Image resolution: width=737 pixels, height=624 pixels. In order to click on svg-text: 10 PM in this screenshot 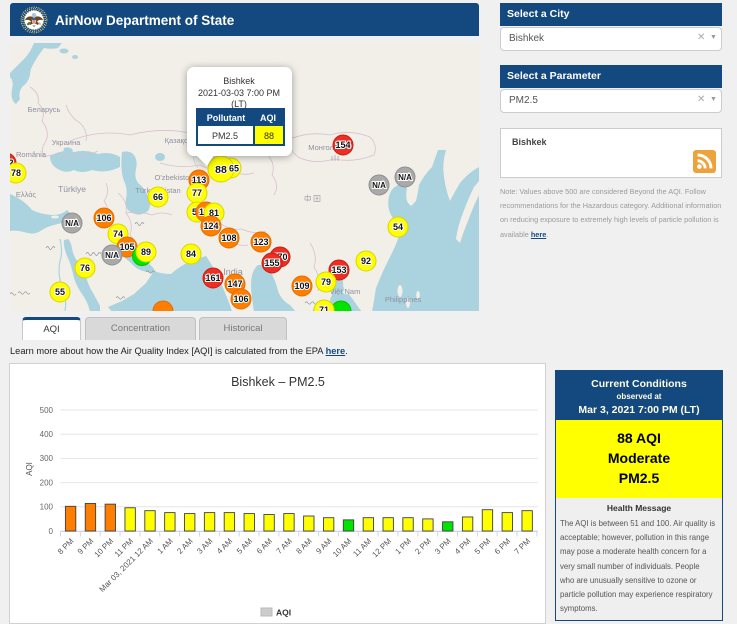, I will do `click(103, 547)`.